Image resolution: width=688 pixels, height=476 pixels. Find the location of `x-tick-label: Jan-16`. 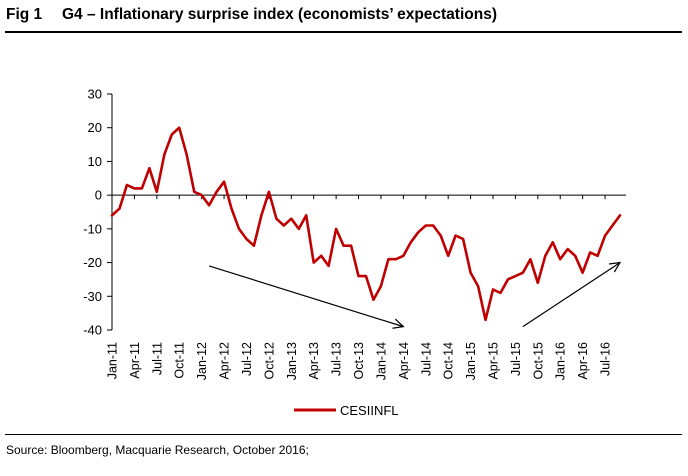

x-tick-label: Jan-16 is located at coordinates (561, 361).